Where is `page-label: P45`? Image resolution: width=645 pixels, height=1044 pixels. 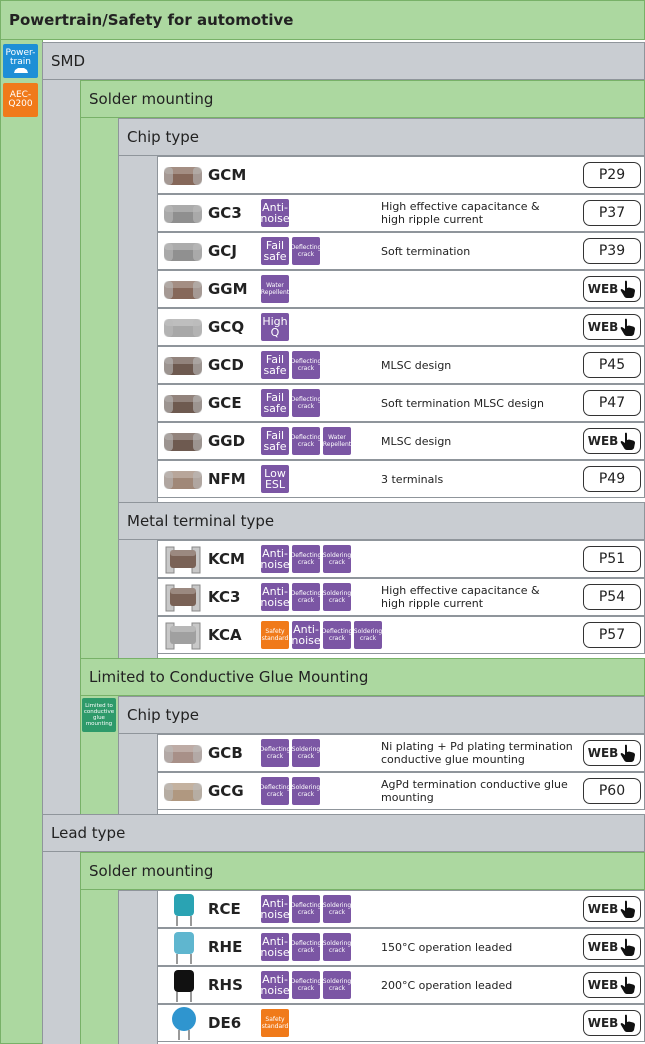
page-label: P45 is located at coordinates (612, 365).